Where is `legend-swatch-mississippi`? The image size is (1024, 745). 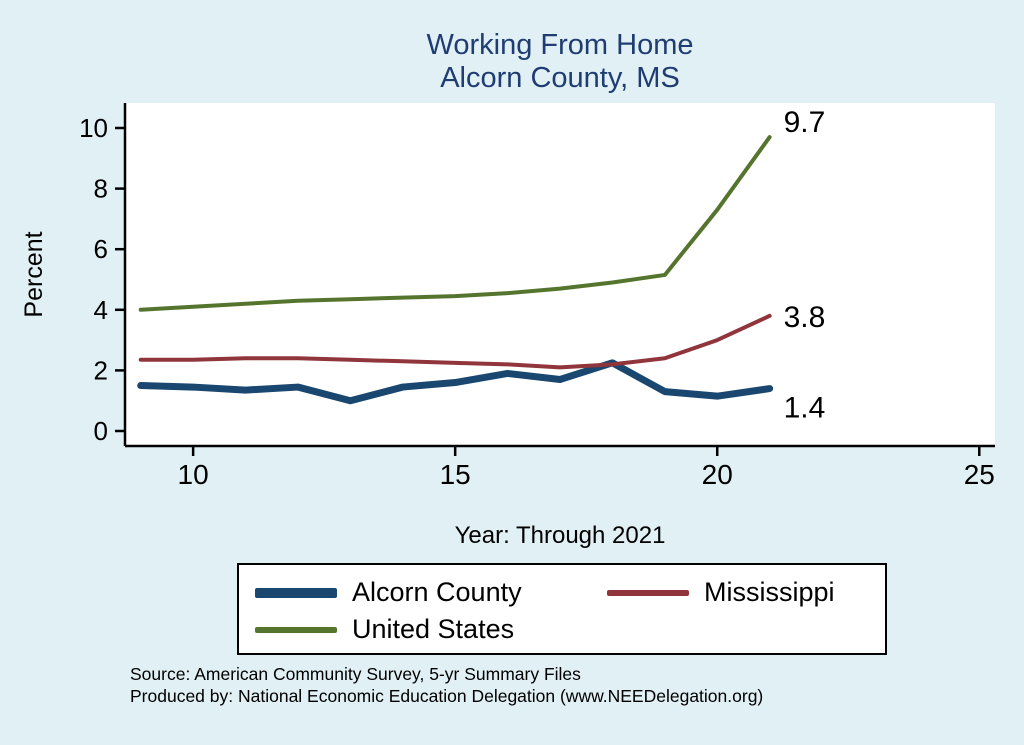 legend-swatch-mississippi is located at coordinates (648, 592).